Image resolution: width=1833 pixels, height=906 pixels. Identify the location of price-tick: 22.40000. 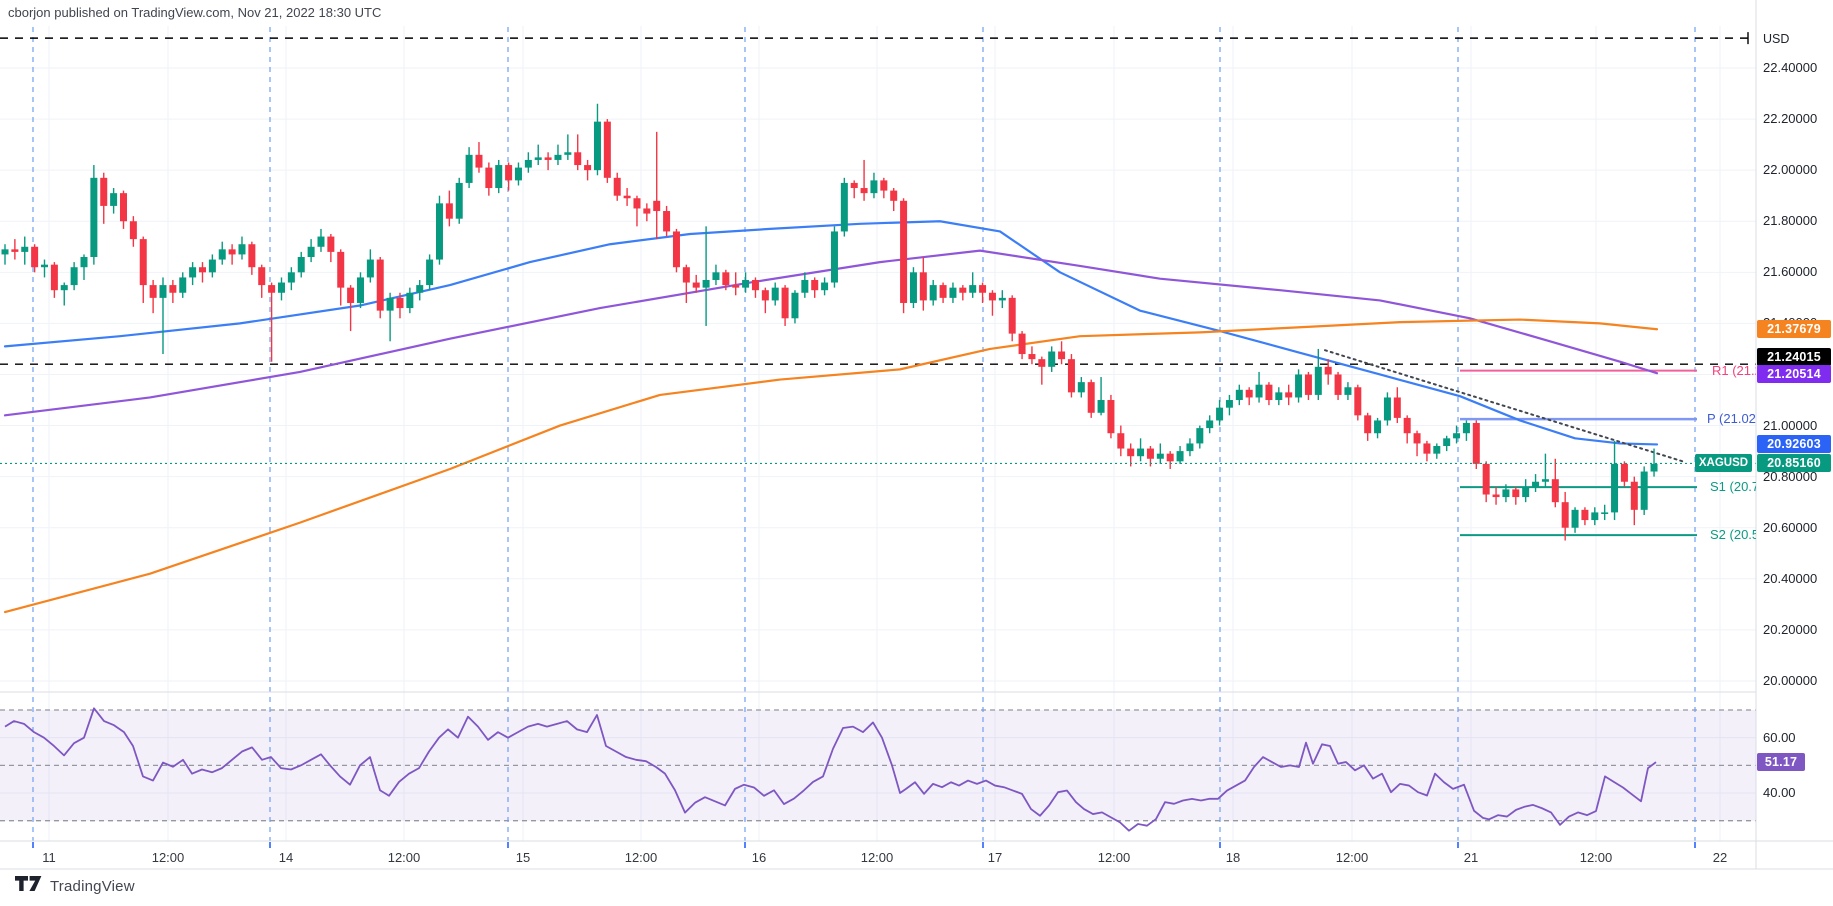
(1790, 67).